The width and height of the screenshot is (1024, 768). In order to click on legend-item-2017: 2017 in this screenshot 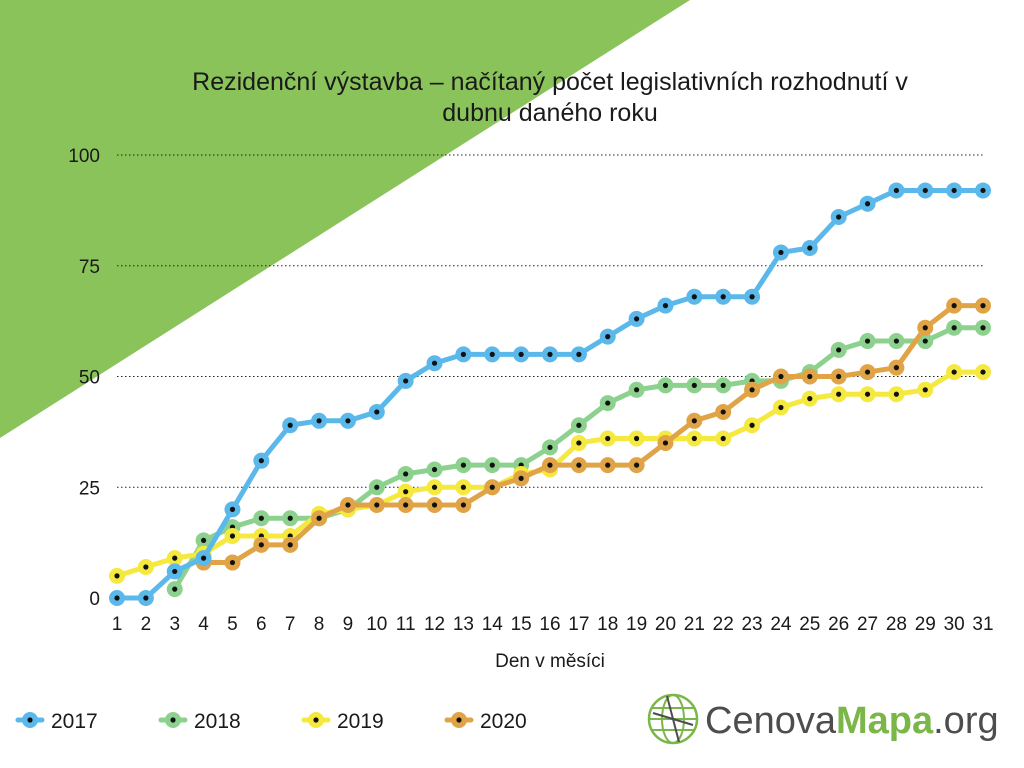, I will do `click(56, 721)`.